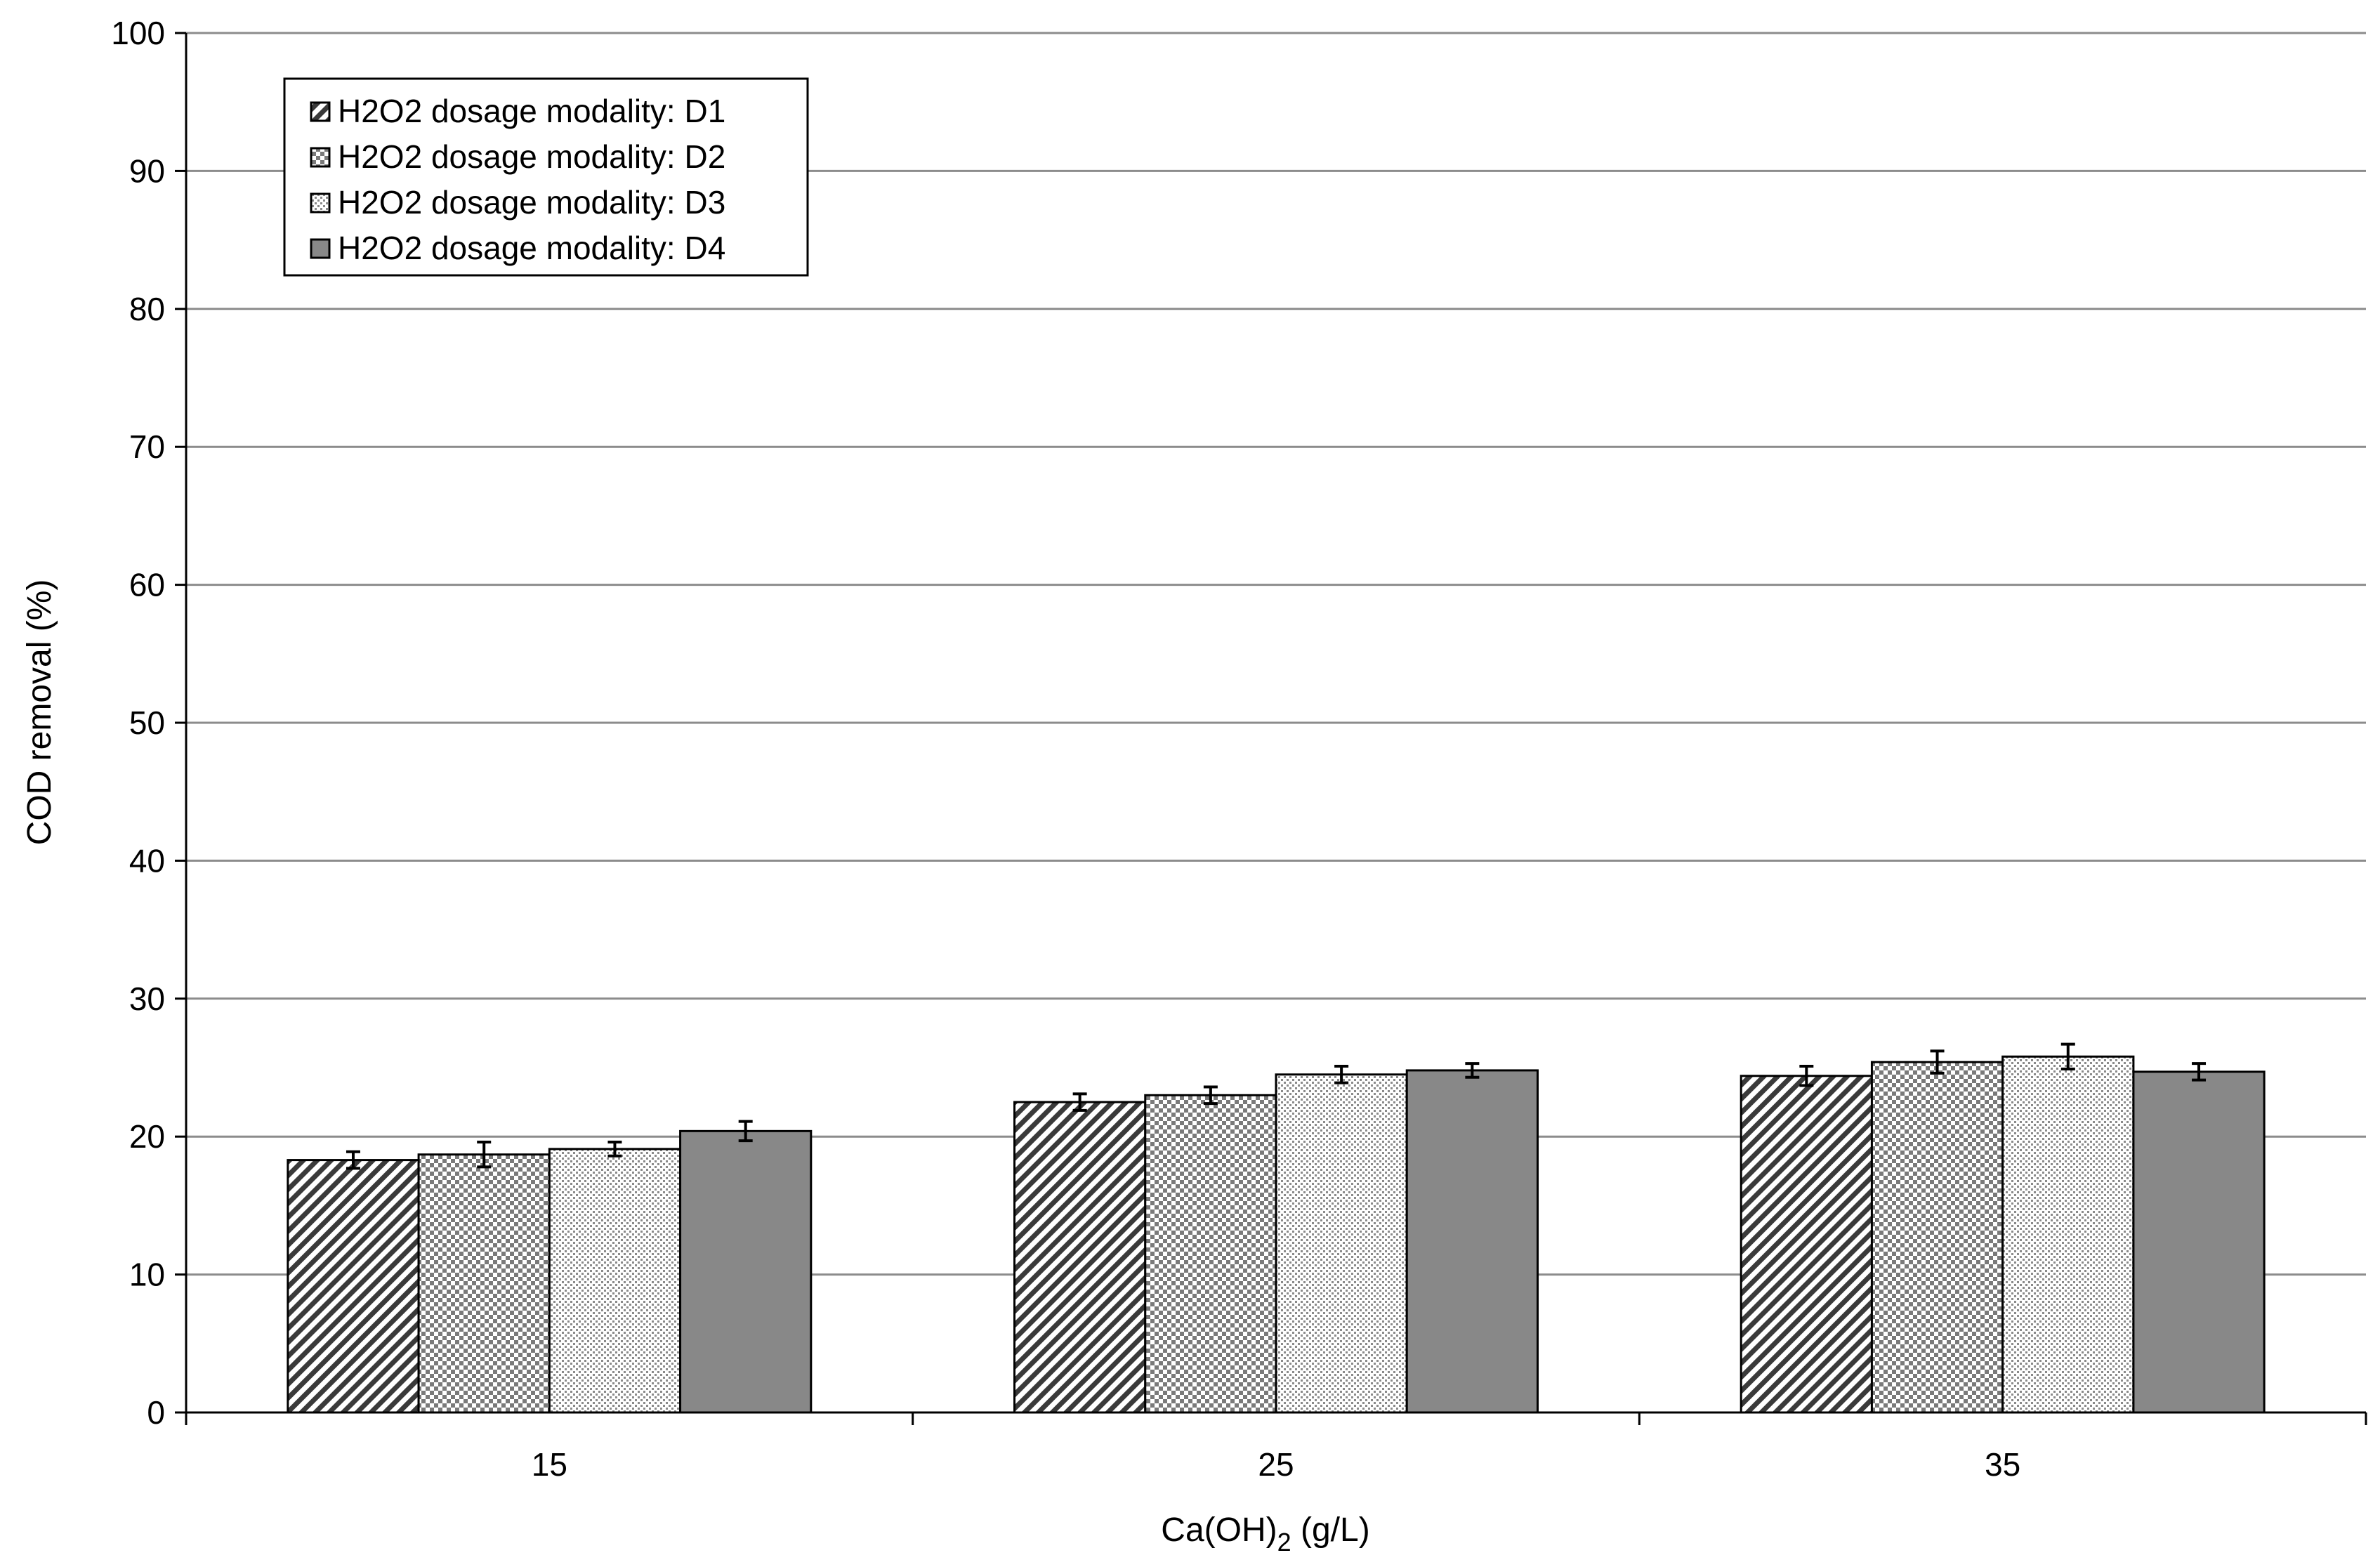 The width and height of the screenshot is (2380, 1567). I want to click on y-axis-label: COD removal (%), so click(39, 712).